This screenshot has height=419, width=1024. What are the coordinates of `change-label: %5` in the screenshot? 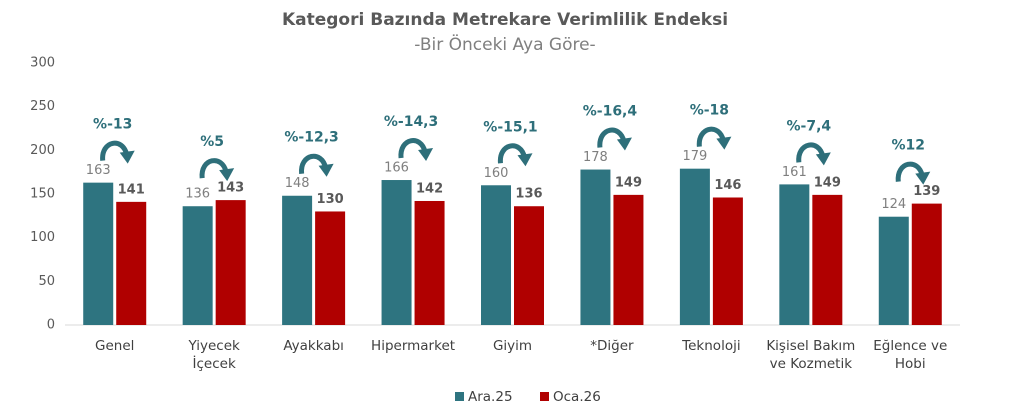 It's located at (212, 142).